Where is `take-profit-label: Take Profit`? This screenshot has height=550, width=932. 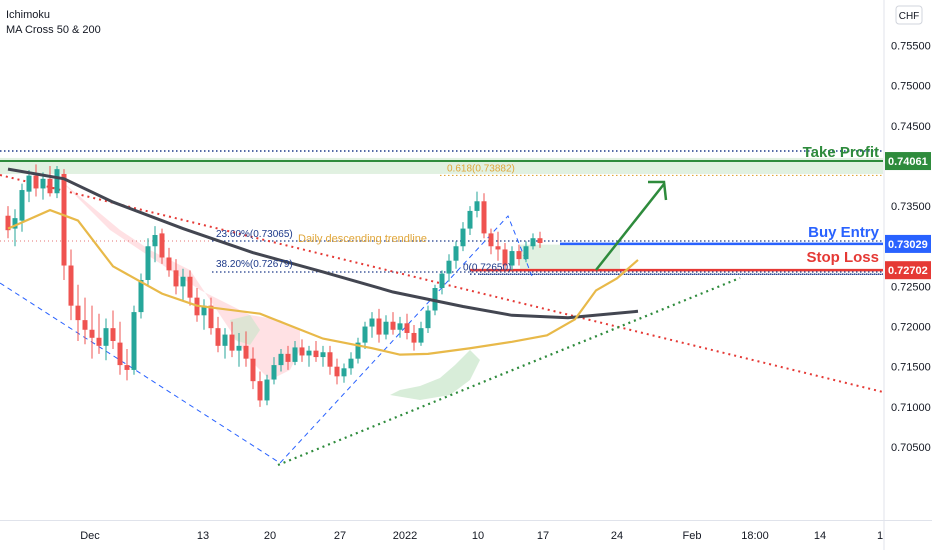
take-profit-label: Take Profit is located at coordinates (841, 152).